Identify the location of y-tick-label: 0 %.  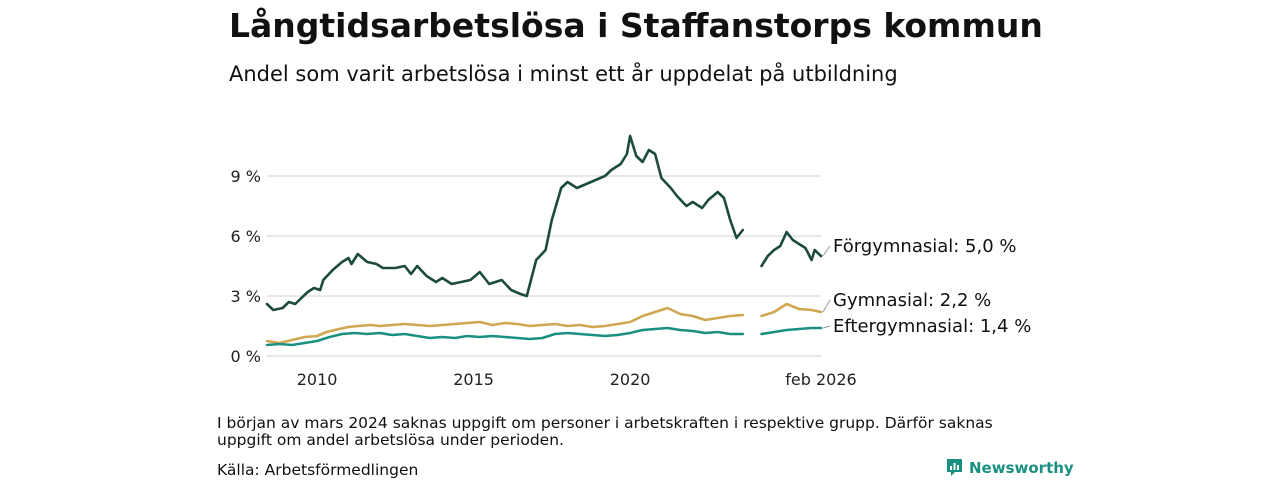
(246, 356).